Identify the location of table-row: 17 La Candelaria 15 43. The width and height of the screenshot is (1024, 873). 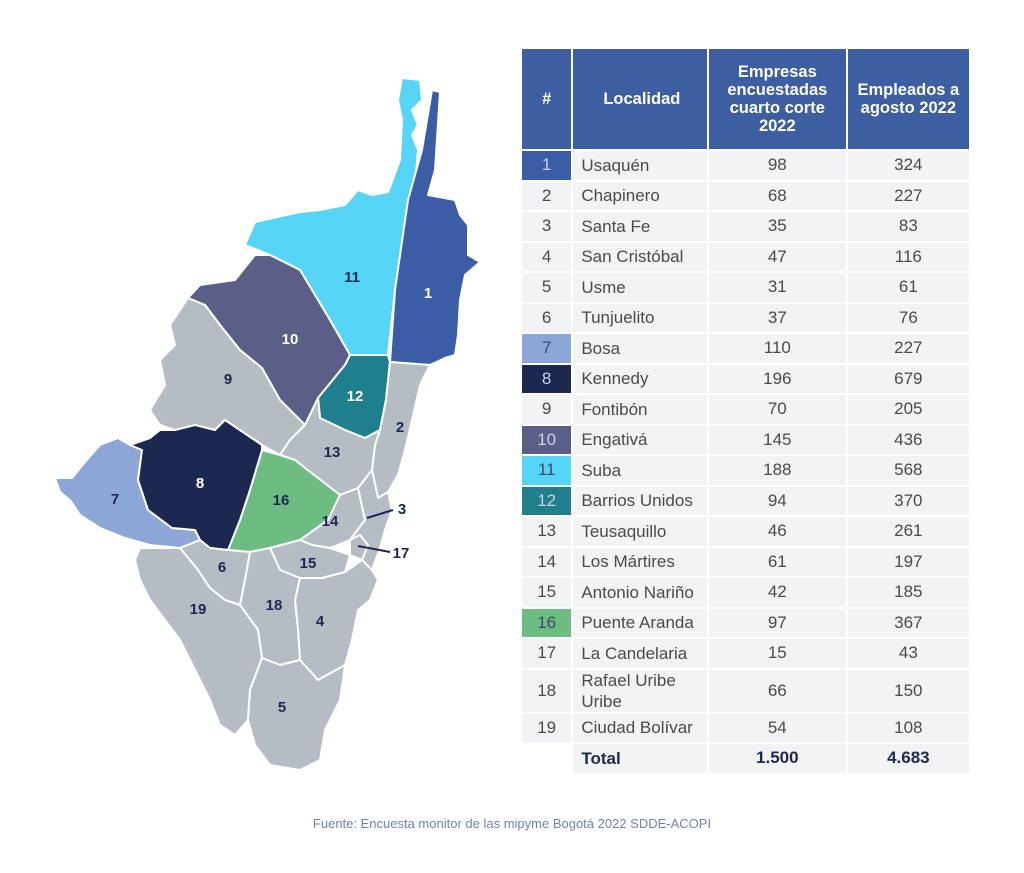
(745, 653).